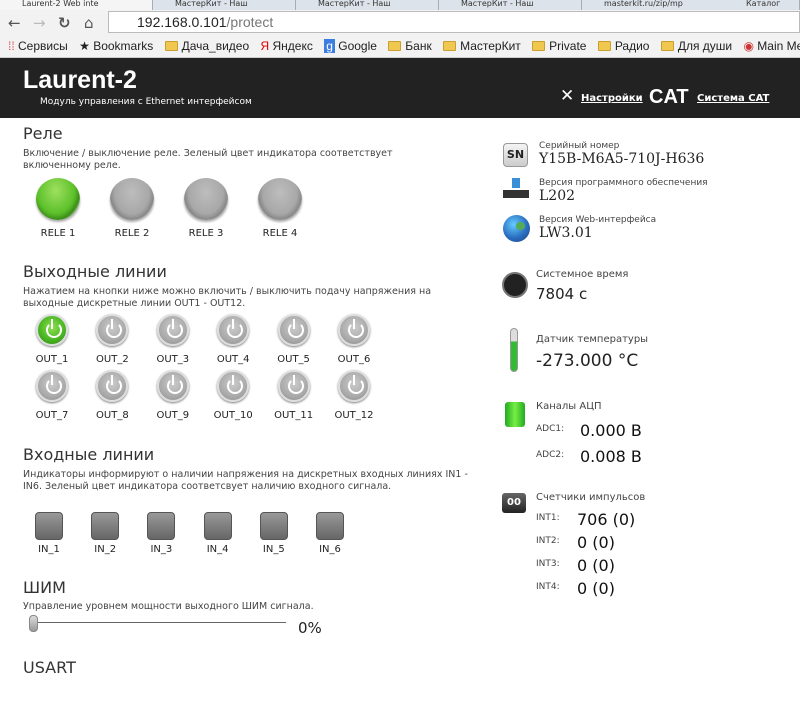  I want to click on url-host: 192.168.0.101, so click(182, 22).